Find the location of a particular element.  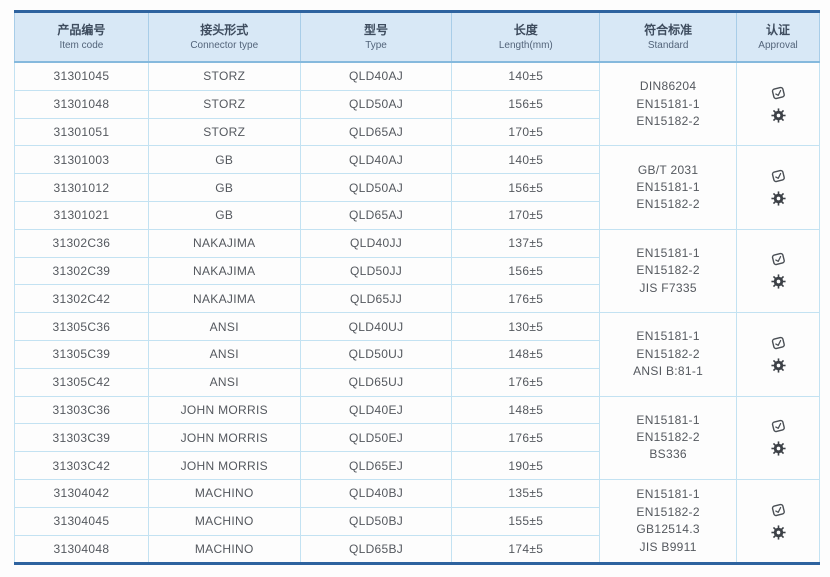

length-cell: 130±5 is located at coordinates (526, 326).